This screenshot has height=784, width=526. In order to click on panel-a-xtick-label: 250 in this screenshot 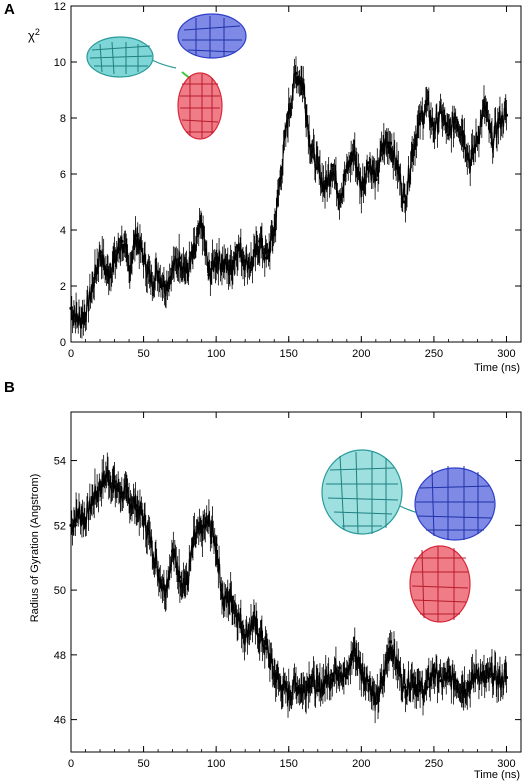, I will do `click(434, 354)`.